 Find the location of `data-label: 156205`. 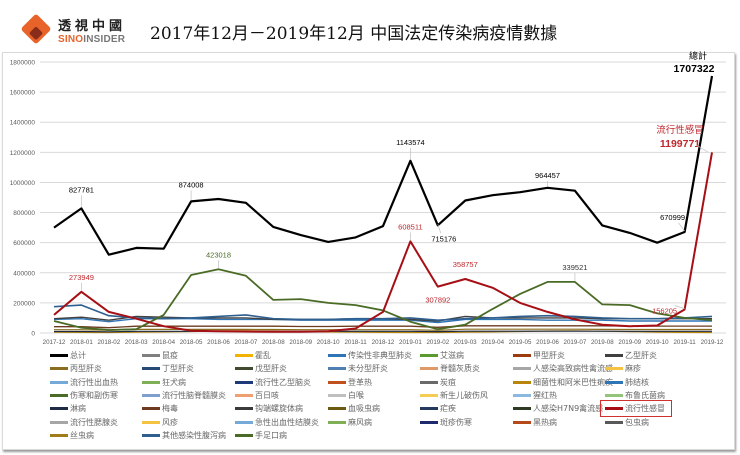

data-label: 156205 is located at coordinates (664, 310).